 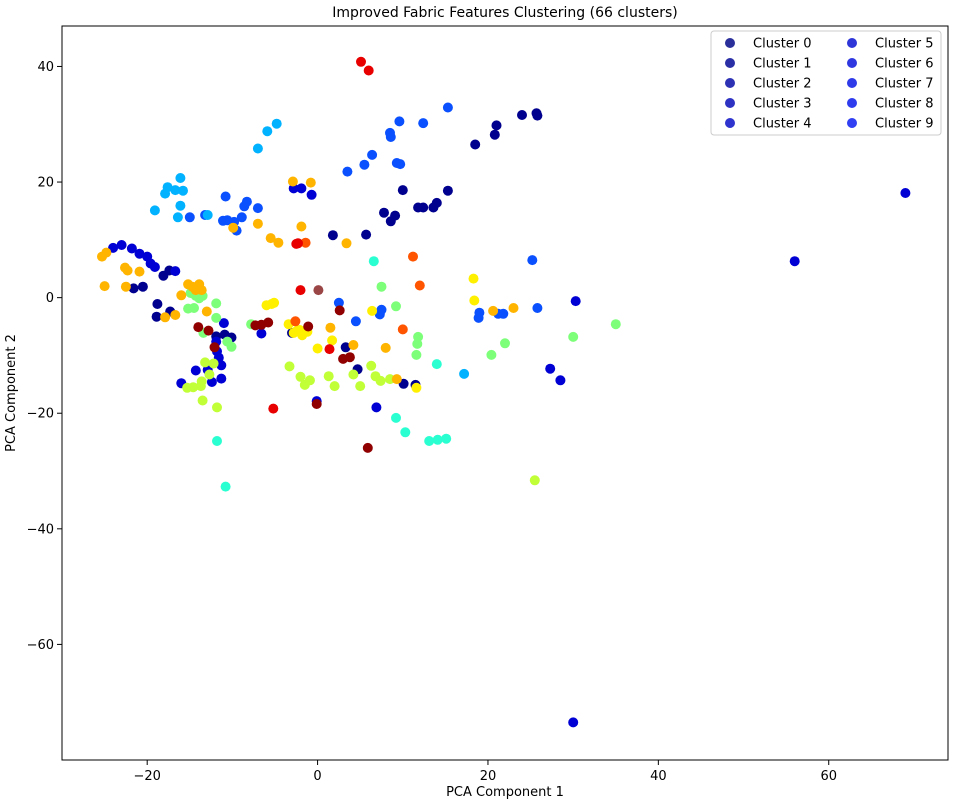 I want to click on x-tick-label: 20, so click(x=488, y=776).